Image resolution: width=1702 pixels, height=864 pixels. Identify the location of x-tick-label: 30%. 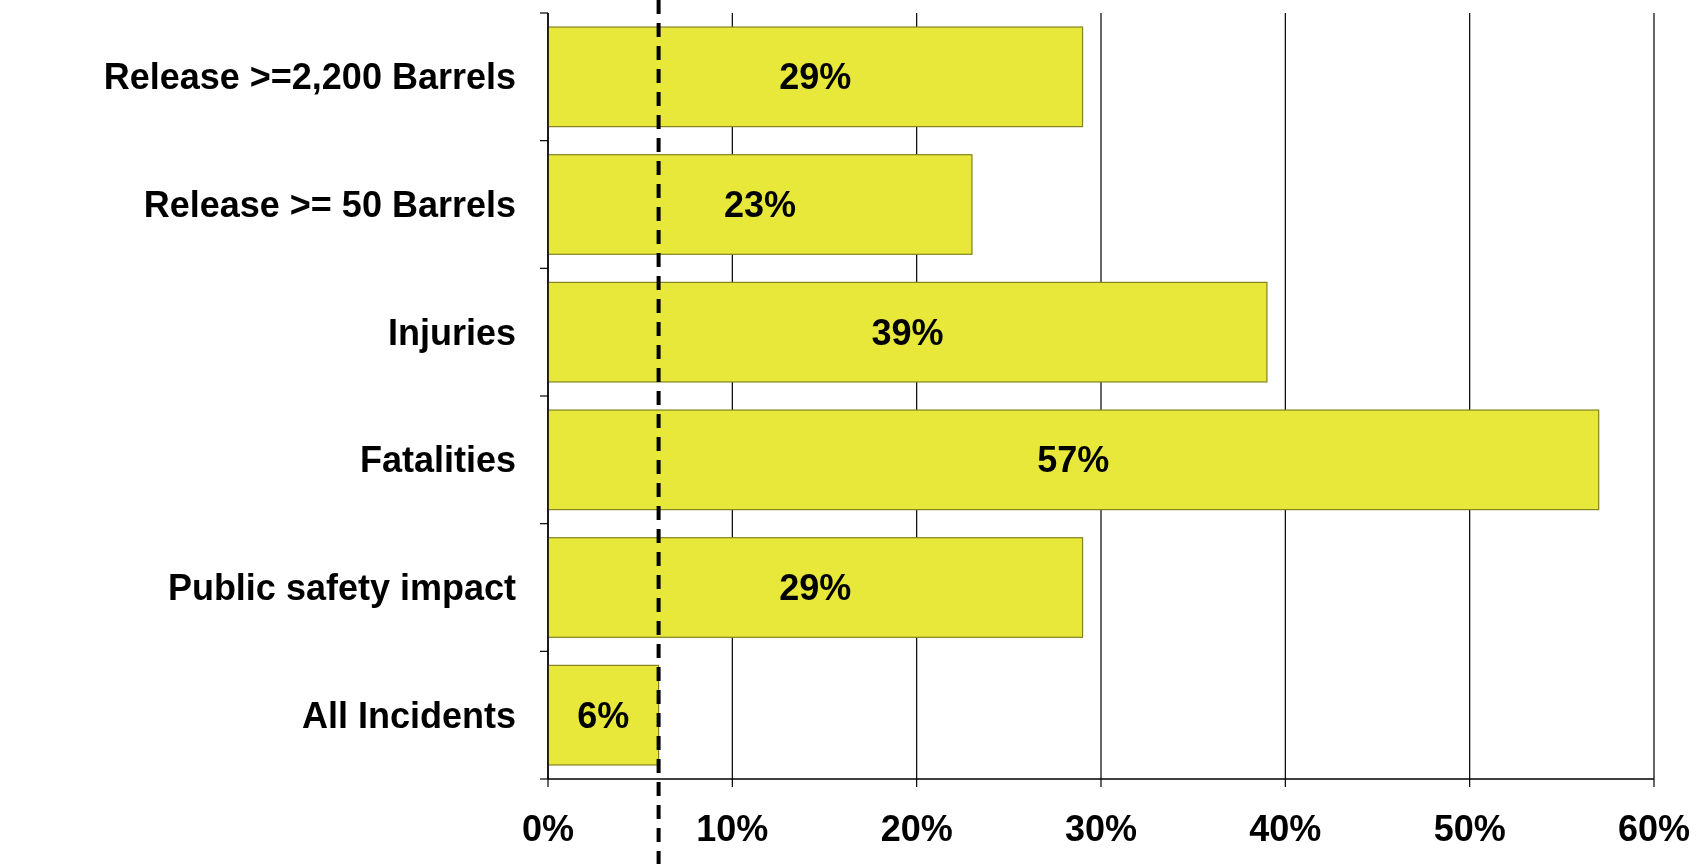
(1101, 828).